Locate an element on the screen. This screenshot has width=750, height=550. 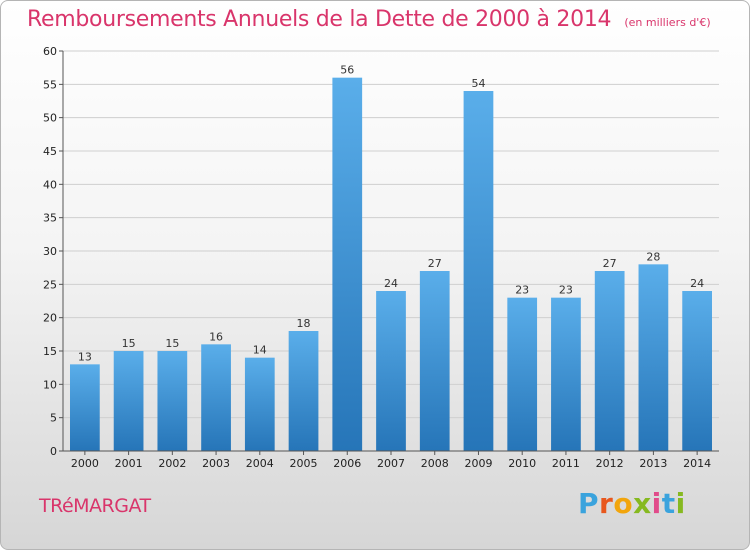
data-label: 14 is located at coordinates (260, 350).